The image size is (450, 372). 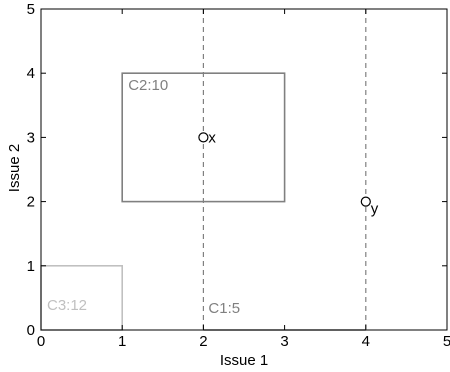 I want to click on region-label-2: C3:12, so click(x=67, y=305).